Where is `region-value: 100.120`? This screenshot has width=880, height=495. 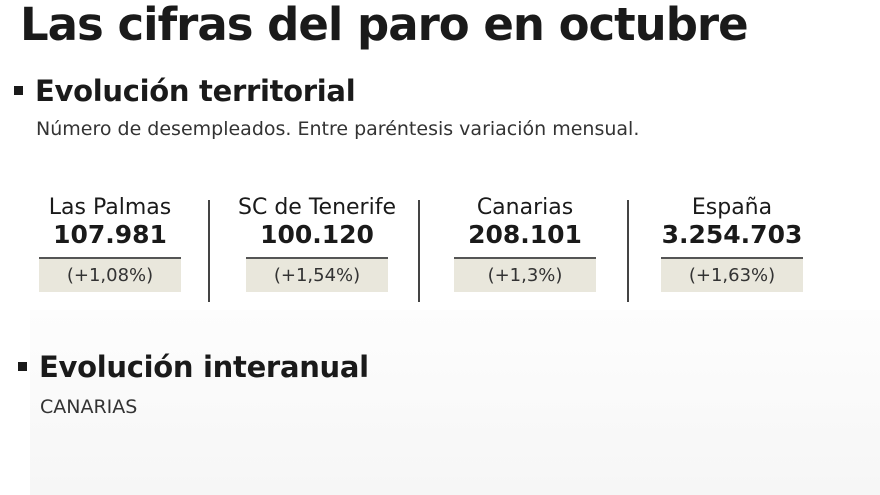 region-value: 100.120 is located at coordinates (317, 234).